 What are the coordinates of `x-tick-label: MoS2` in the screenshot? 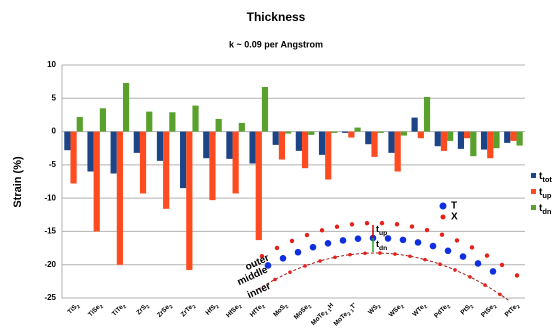 It's located at (281, 310).